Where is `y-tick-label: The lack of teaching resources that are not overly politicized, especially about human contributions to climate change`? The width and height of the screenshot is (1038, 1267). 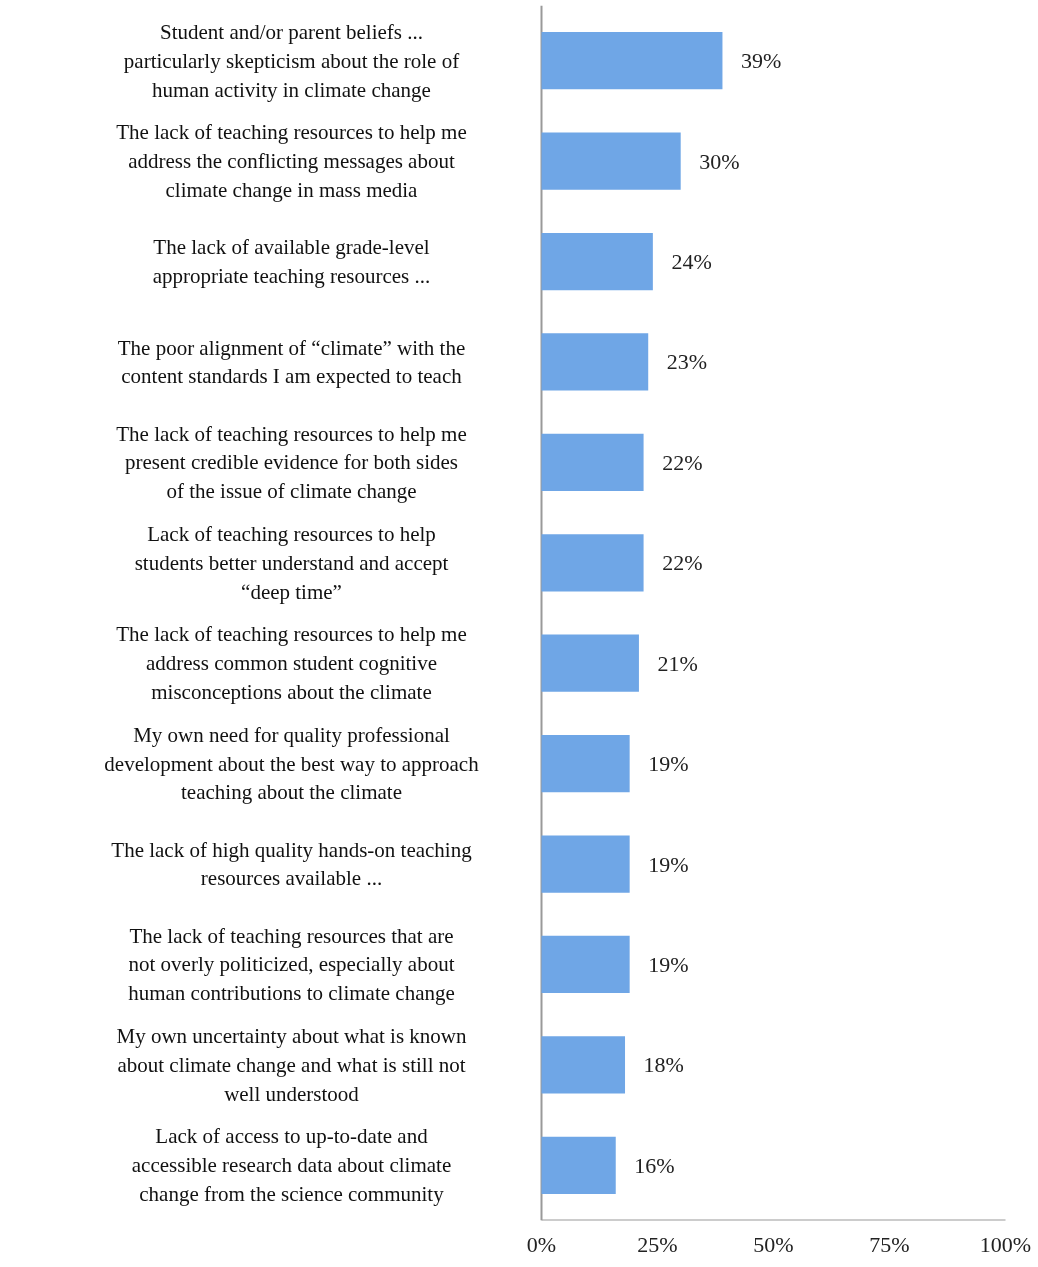 y-tick-label: The lack of teaching resources that are not overly politicized, especially about human contributions to climate change is located at coordinates (291, 964).